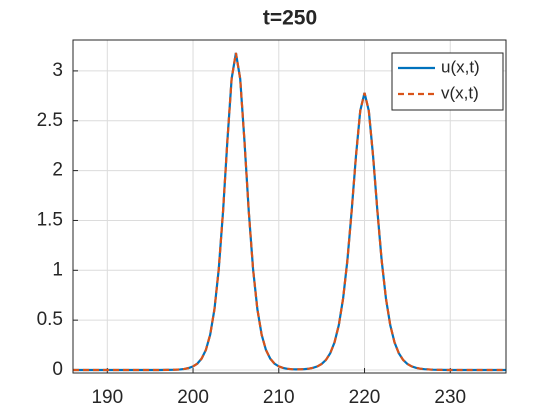  I want to click on y-tick-label: 0.5, so click(50, 319).